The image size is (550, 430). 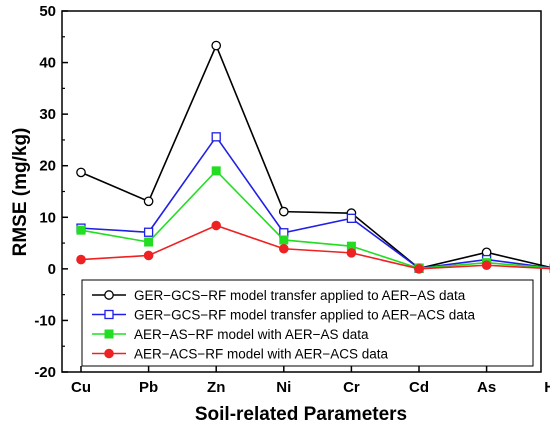 What do you see at coordinates (216, 387) in the screenshot?
I see `x-tick-label: Zn` at bounding box center [216, 387].